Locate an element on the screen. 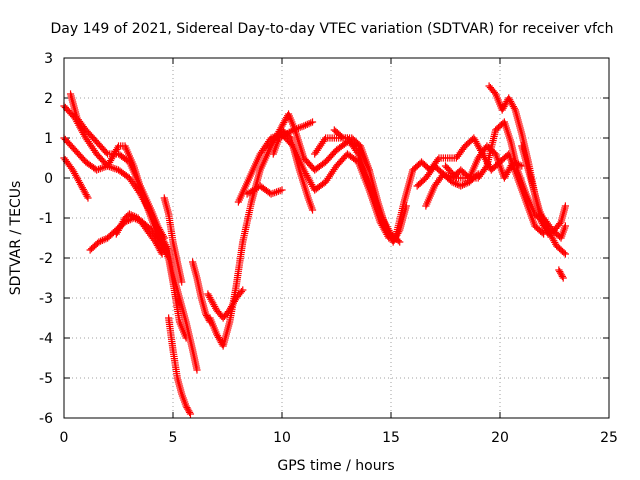  x-tick-label: 20 is located at coordinates (500, 438).